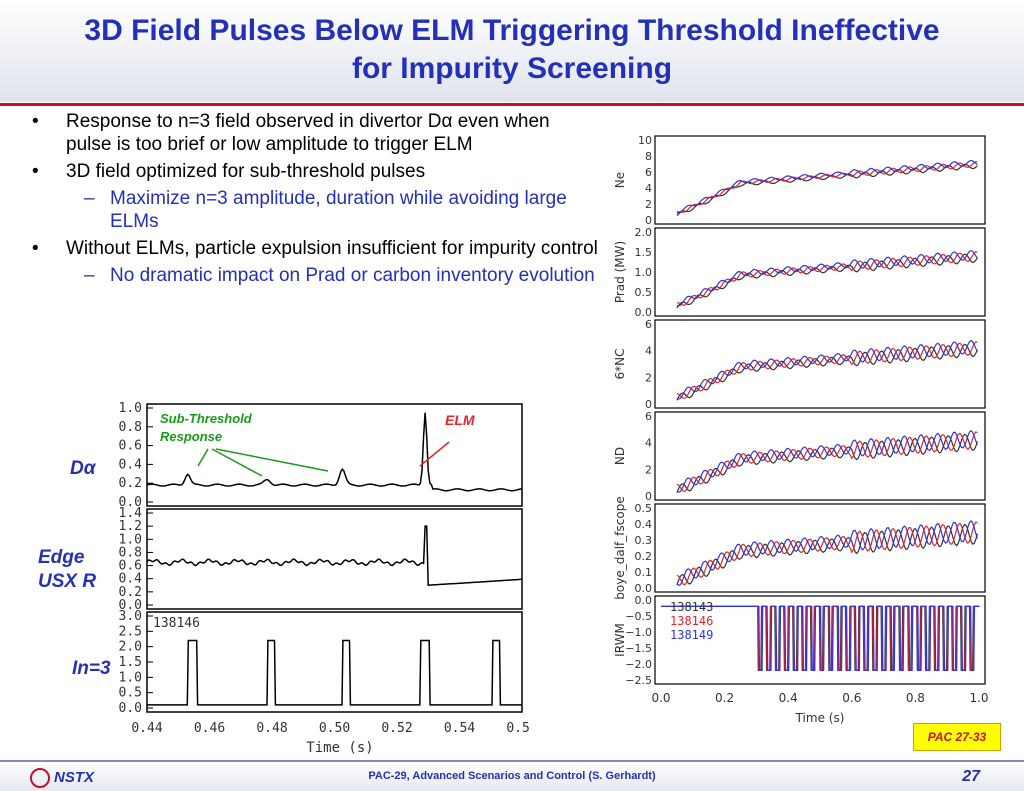  Describe the element at coordinates (396, 728) in the screenshot. I see `x-tick-label: 0.52` at that location.